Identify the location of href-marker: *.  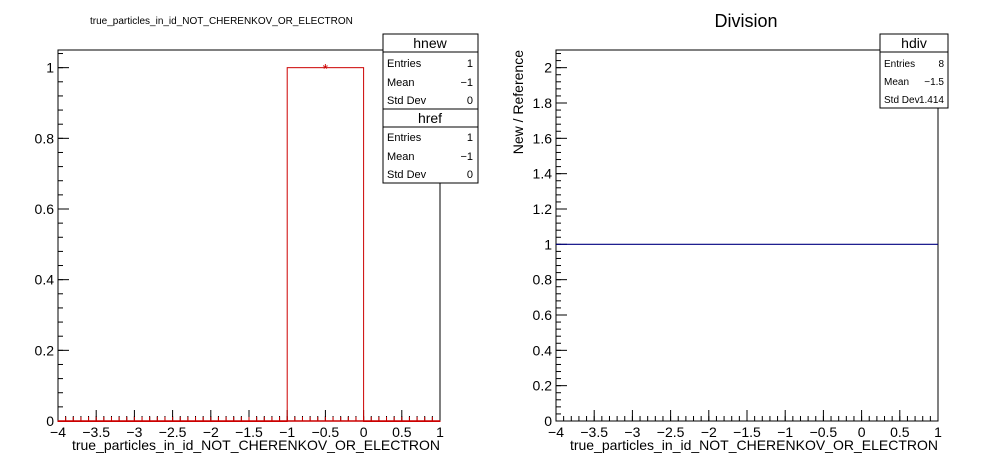
(326, 69).